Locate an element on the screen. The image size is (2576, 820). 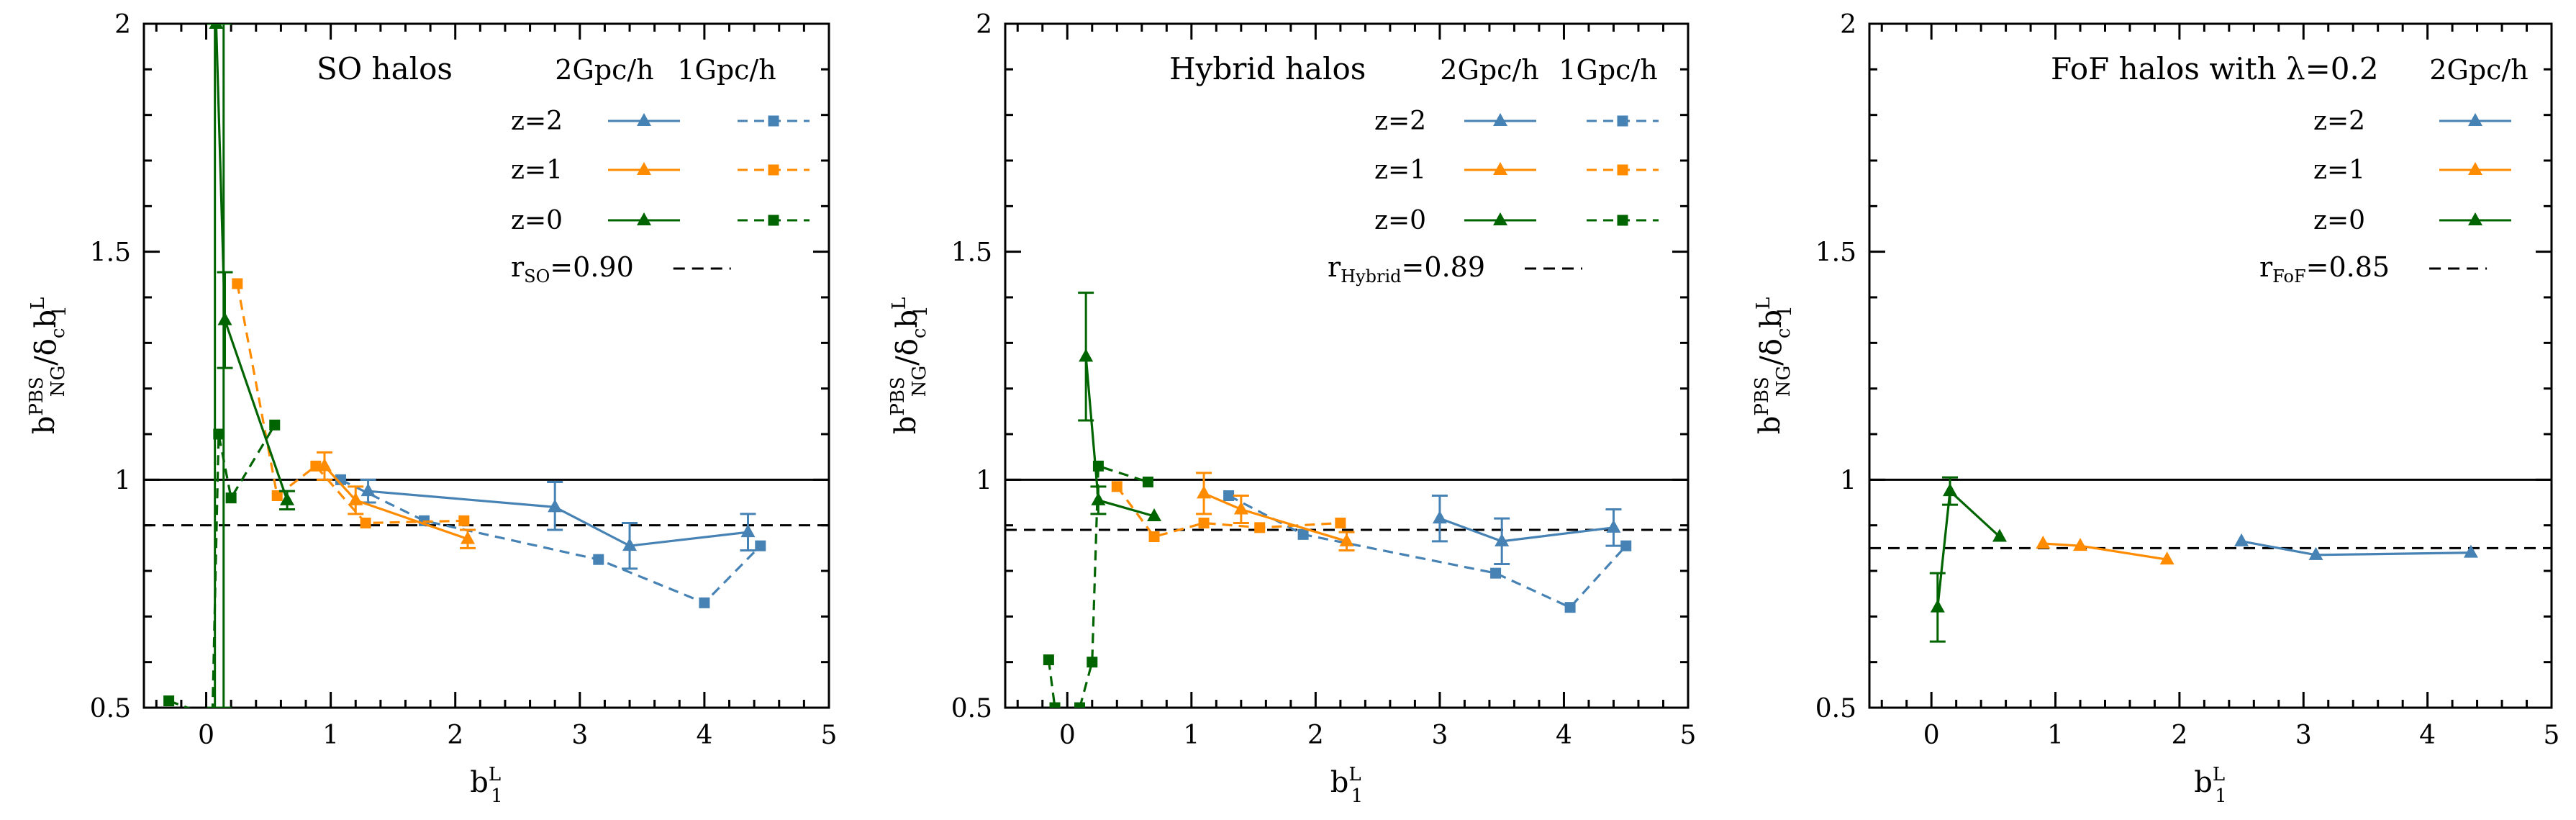
series-blue-2gpc is located at coordinates (2356, 546).